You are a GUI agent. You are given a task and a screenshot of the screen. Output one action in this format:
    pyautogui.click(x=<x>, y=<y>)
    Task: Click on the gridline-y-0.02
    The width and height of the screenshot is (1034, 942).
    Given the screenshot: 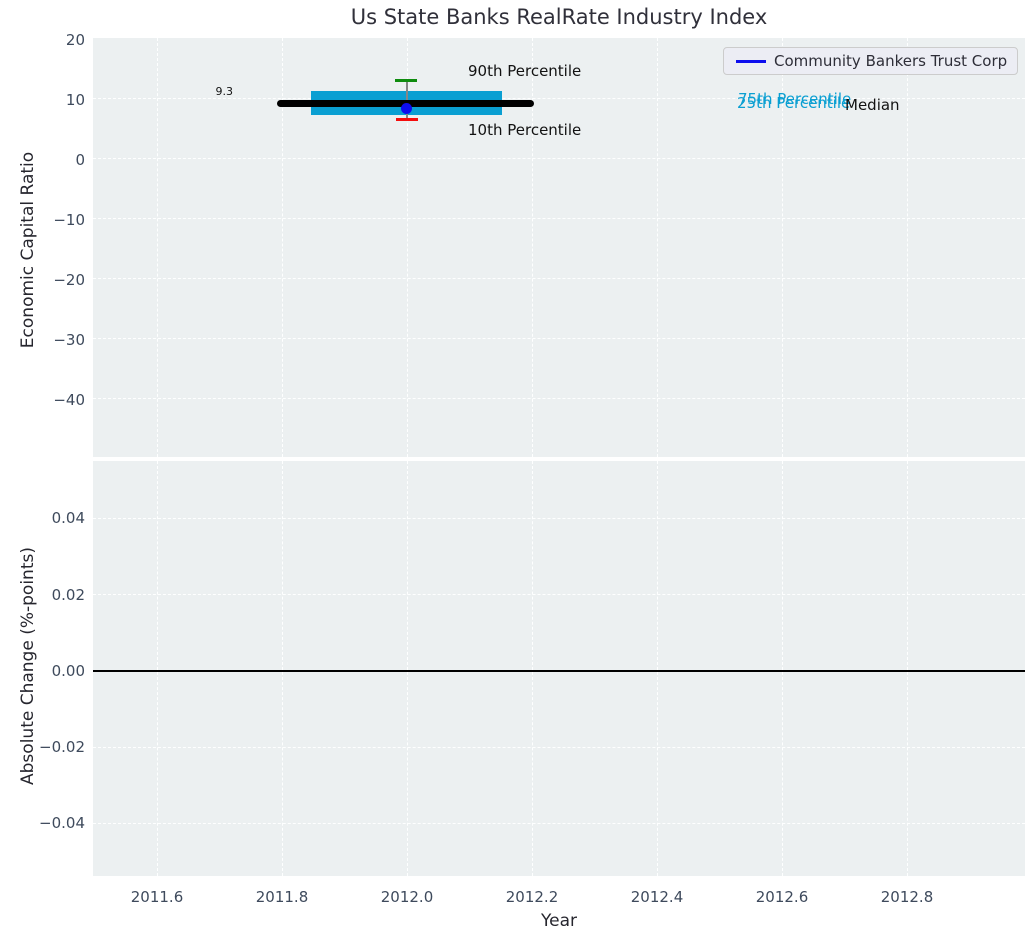 What is the action you would take?
    pyautogui.click(x=559, y=747)
    